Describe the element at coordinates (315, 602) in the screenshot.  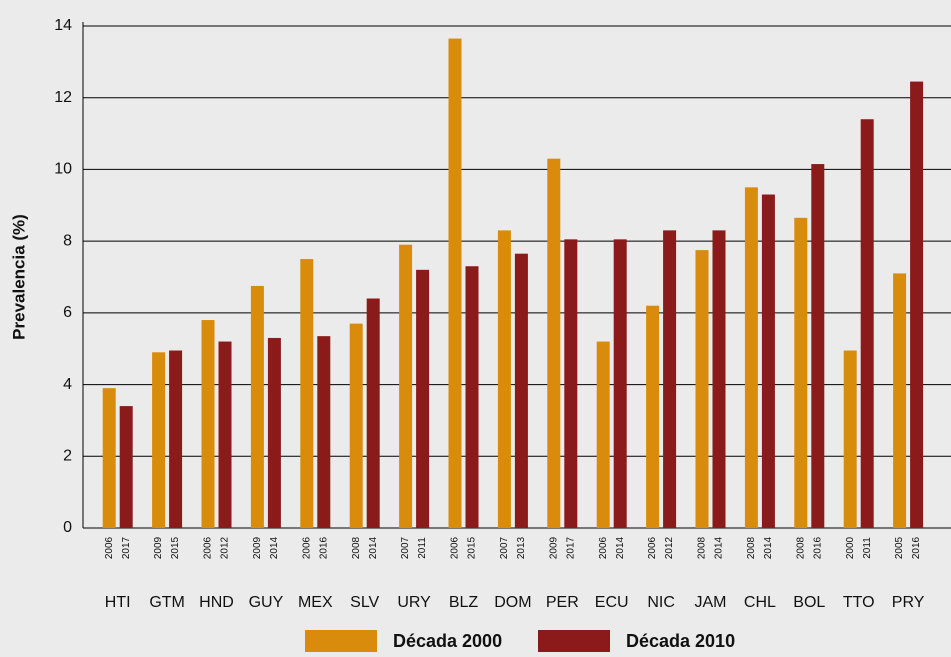
I see `x-tick-label: MEX` at that location.